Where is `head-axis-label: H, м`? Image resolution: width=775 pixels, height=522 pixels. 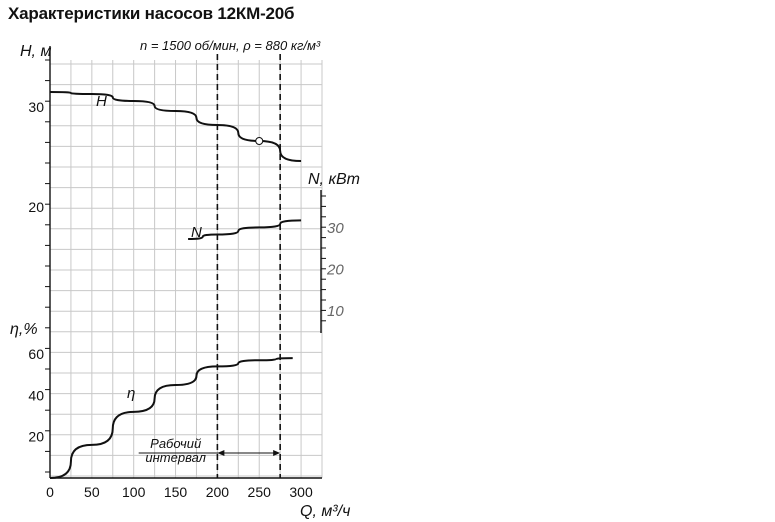
head-axis-label: H, м is located at coordinates (35, 51).